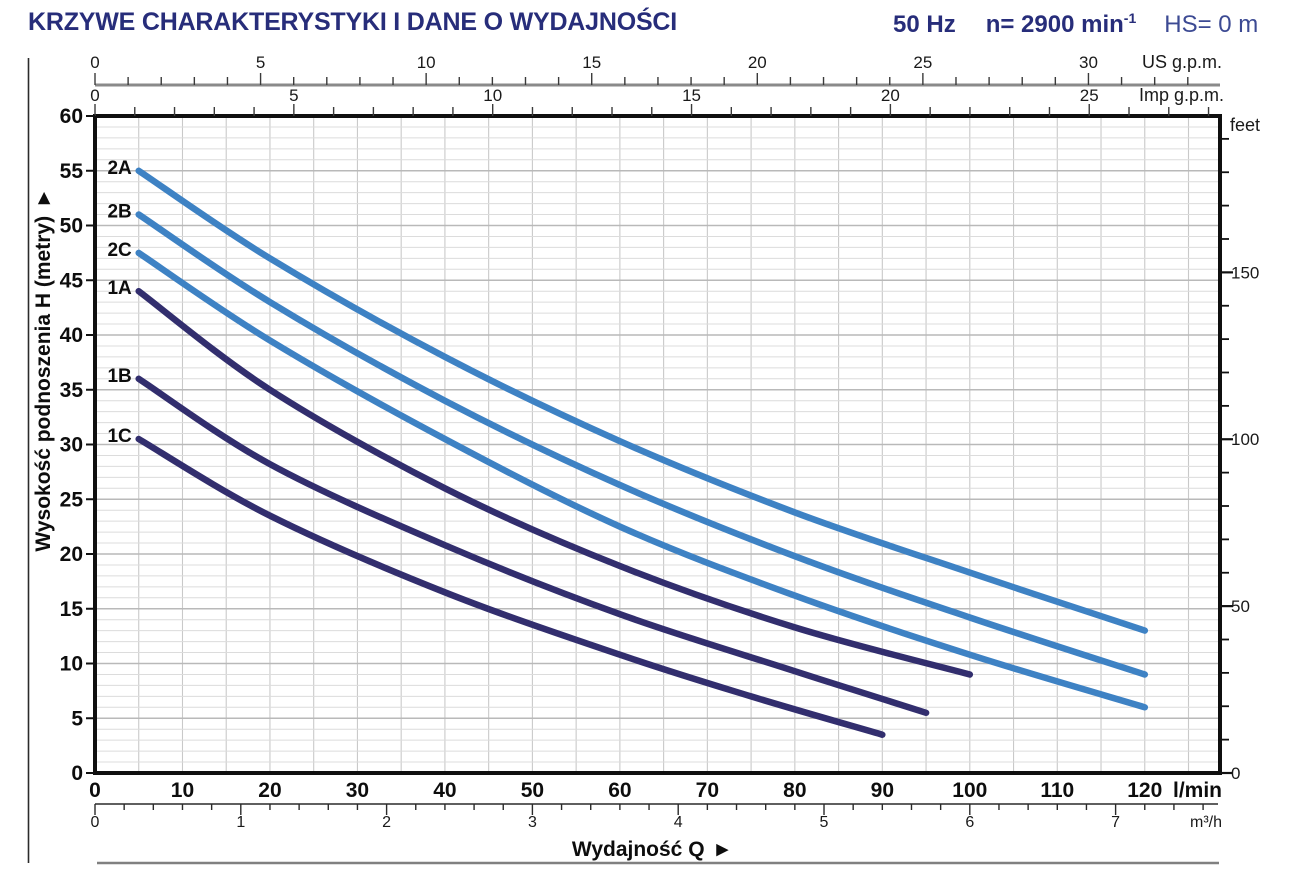 The width and height of the screenshot is (1311, 870). Describe the element at coordinates (72, 390) in the screenshot. I see `h-tick-label: 35` at that location.